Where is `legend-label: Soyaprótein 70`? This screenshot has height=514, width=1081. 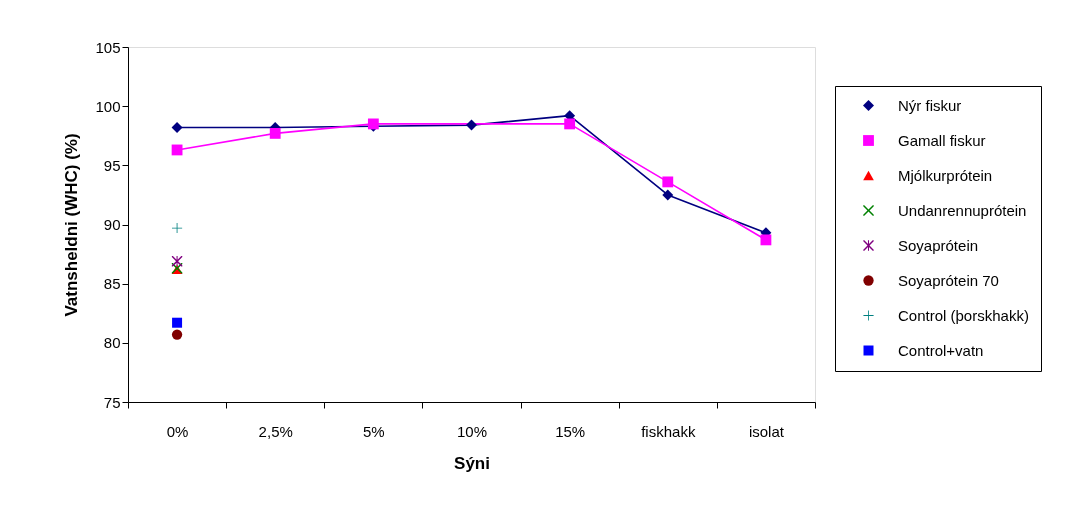 legend-label: Soyaprótein 70 is located at coordinates (948, 280).